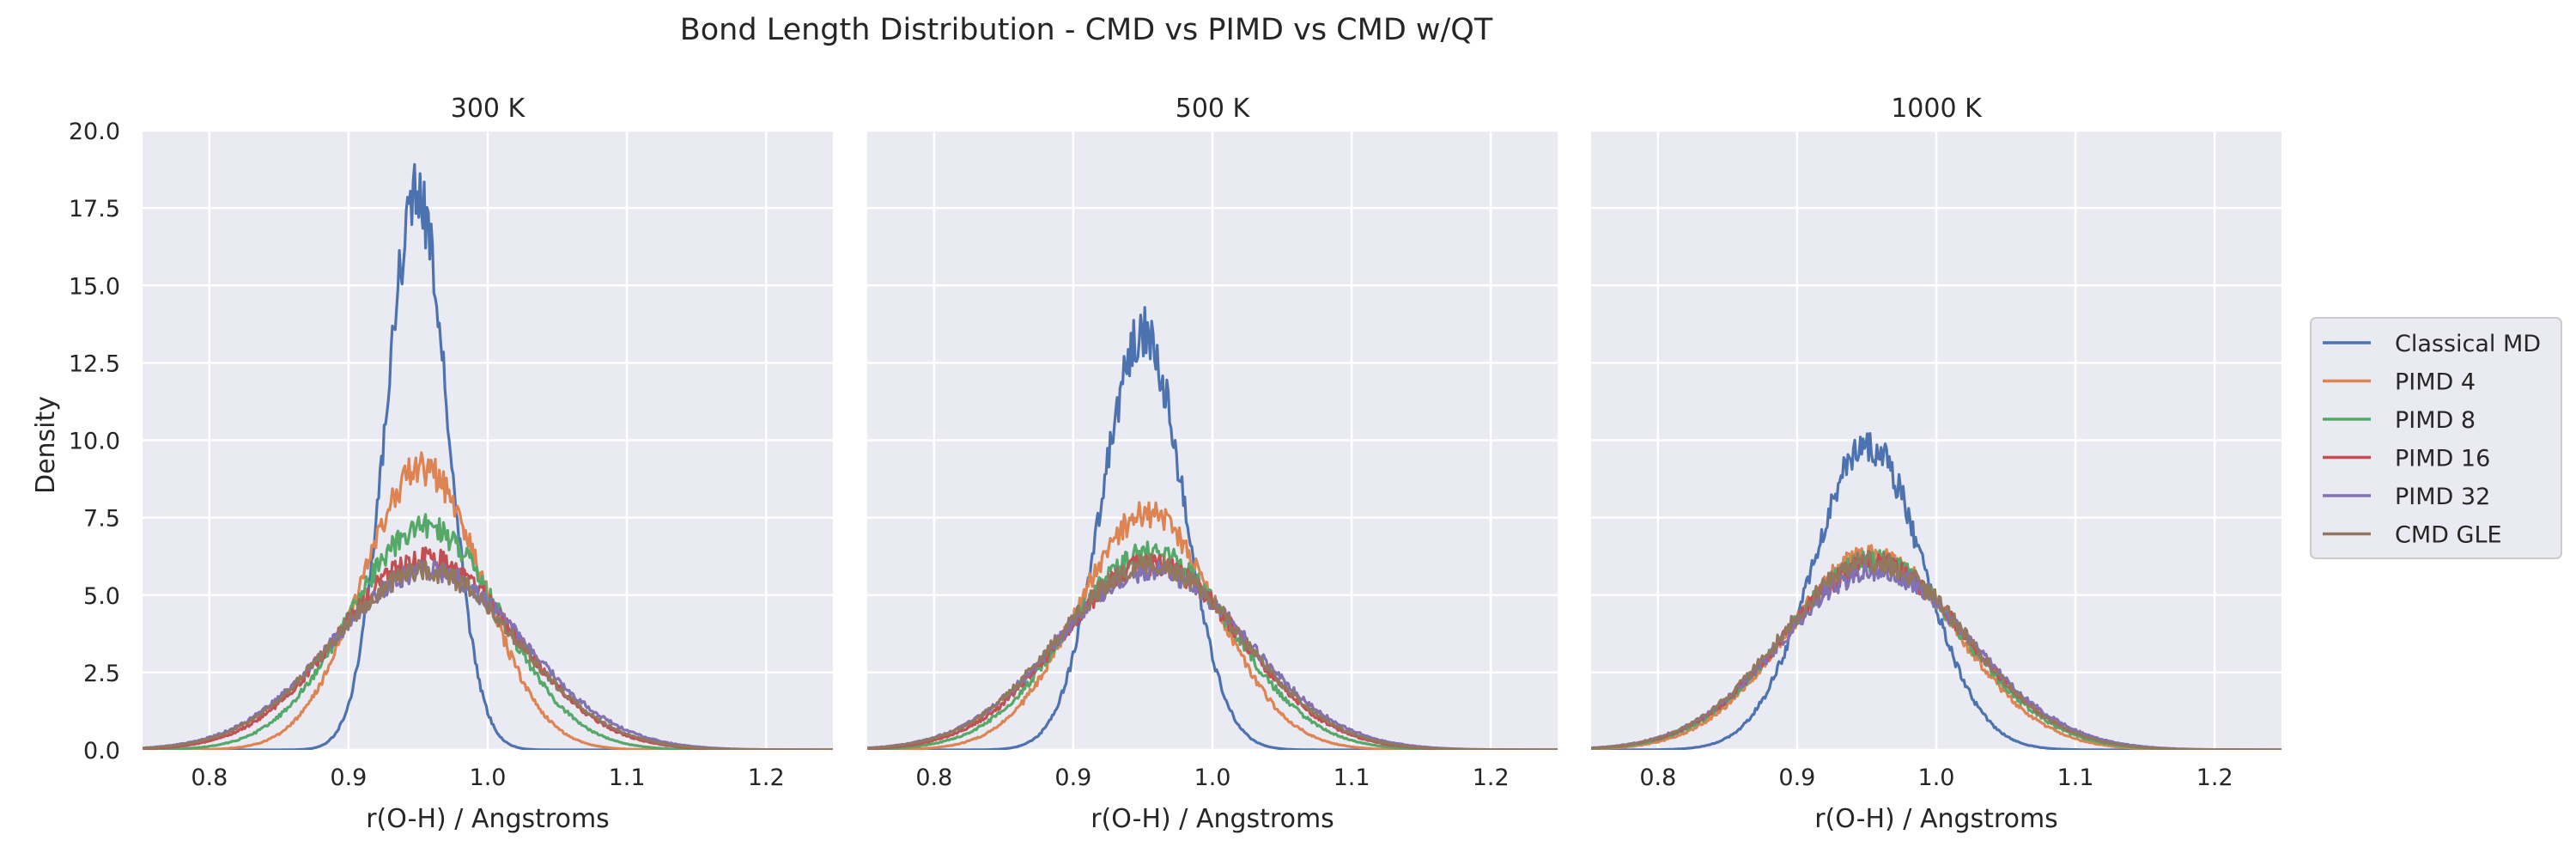 This screenshot has width=2576, height=859. What do you see at coordinates (2435, 421) in the screenshot?
I see `legend-label: PIMD 8` at bounding box center [2435, 421].